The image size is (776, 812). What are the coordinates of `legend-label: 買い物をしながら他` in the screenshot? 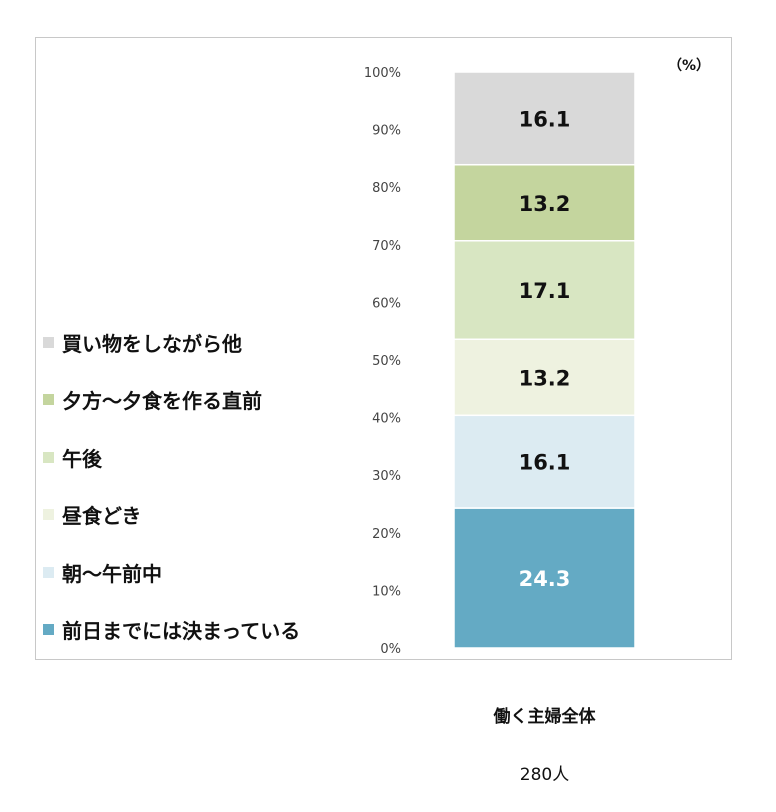 It's located at (152, 343).